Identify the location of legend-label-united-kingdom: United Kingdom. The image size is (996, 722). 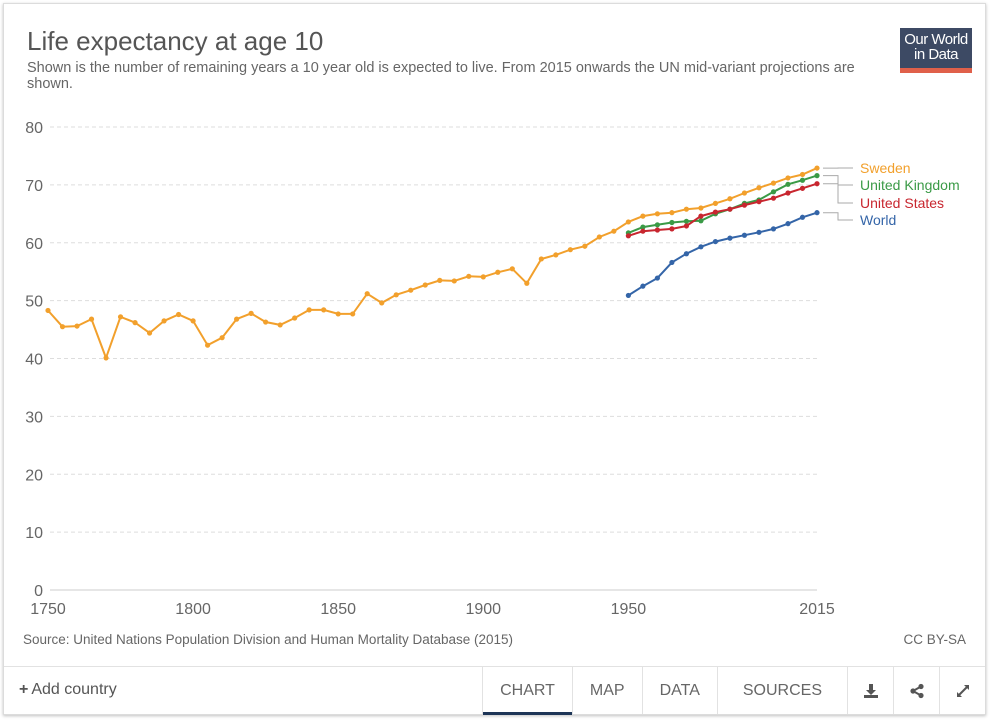
(910, 185).